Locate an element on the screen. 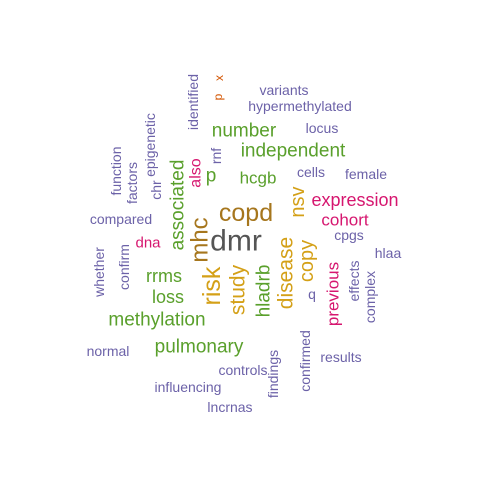 The image size is (480, 480). cloud-word: factors is located at coordinates (132, 183).